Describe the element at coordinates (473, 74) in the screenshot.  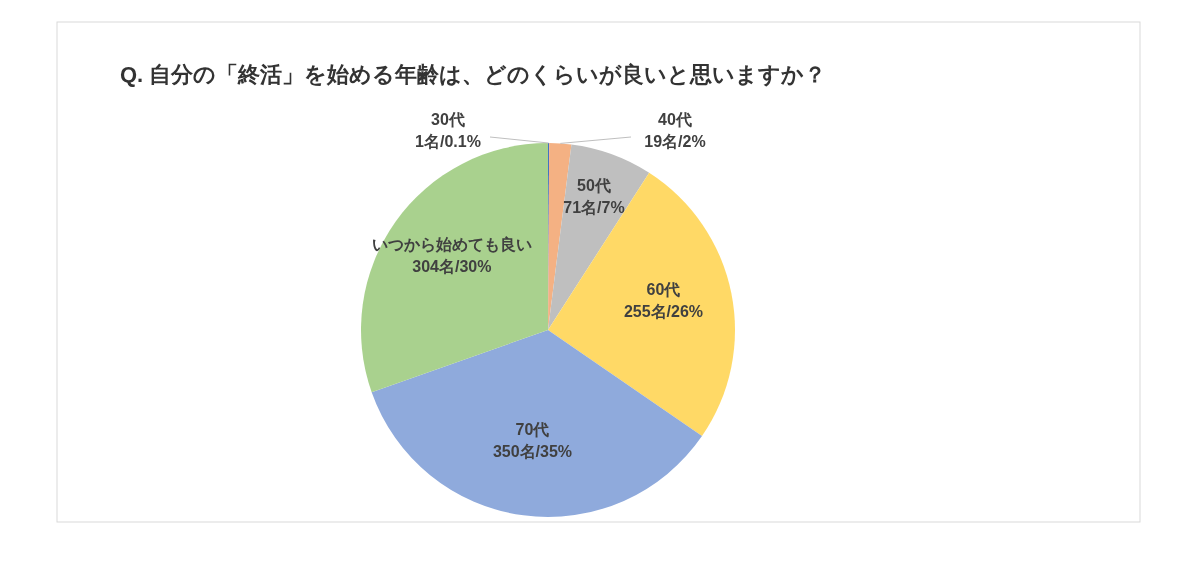
I see `chart-title: Q. 自分の「終活」を始める年齢は、どのくらいが良いと思いますか？` at that location.